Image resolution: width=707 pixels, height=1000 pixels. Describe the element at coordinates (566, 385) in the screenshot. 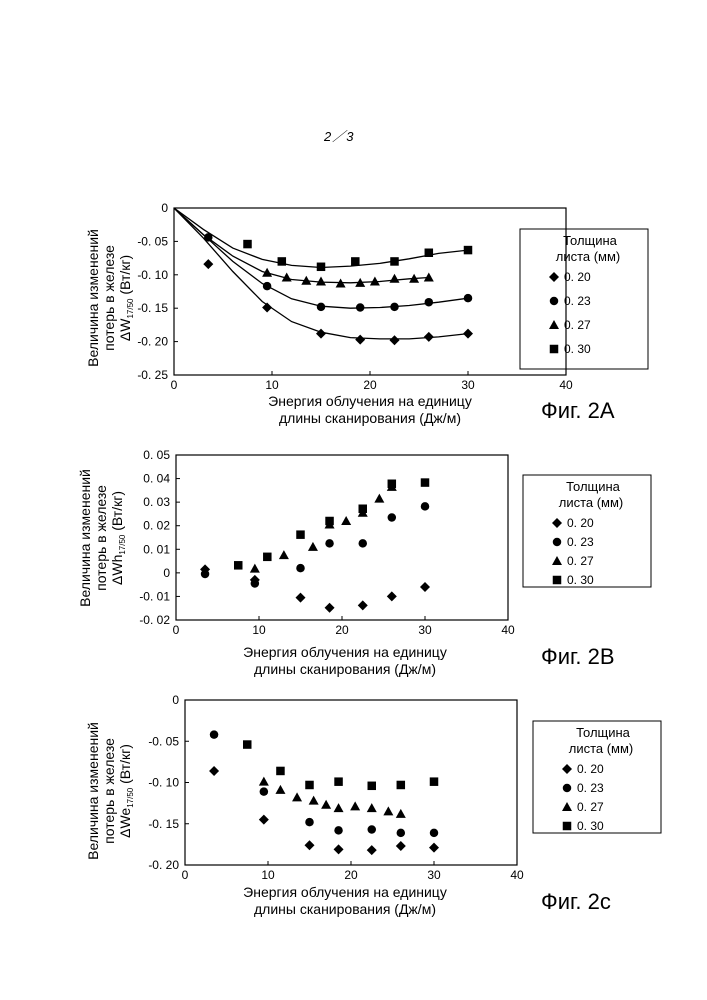

I see `x-tick-label: 40` at that location.